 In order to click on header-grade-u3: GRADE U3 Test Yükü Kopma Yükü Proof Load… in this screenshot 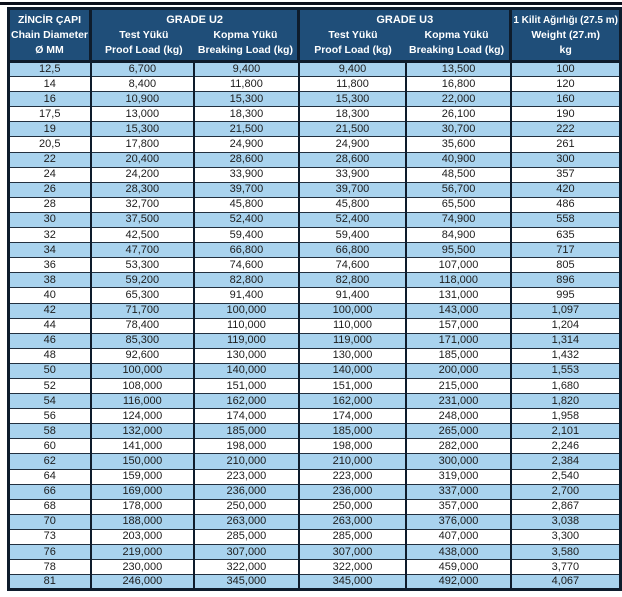, I will do `click(405, 35)`.